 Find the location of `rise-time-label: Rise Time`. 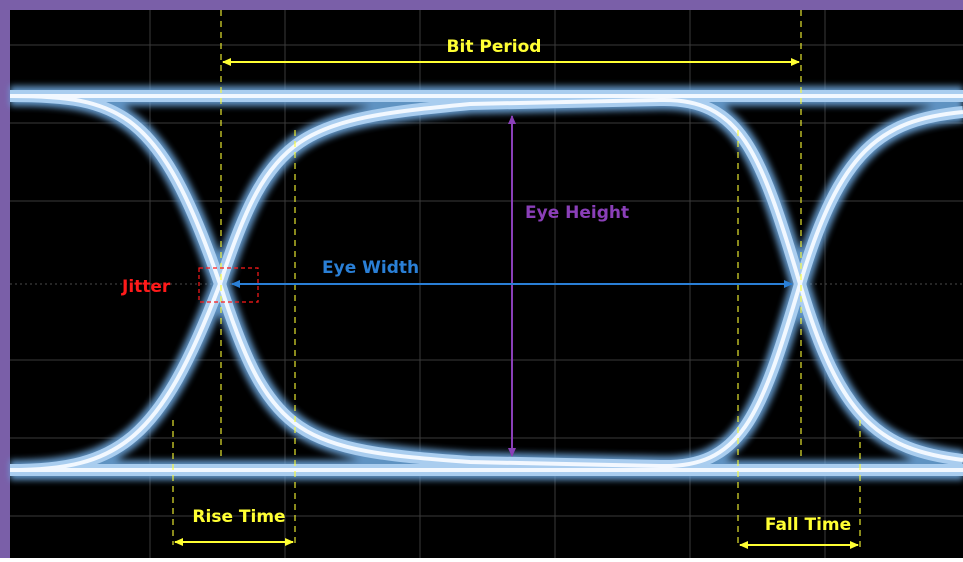

rise-time-label: Rise Time is located at coordinates (238, 517).